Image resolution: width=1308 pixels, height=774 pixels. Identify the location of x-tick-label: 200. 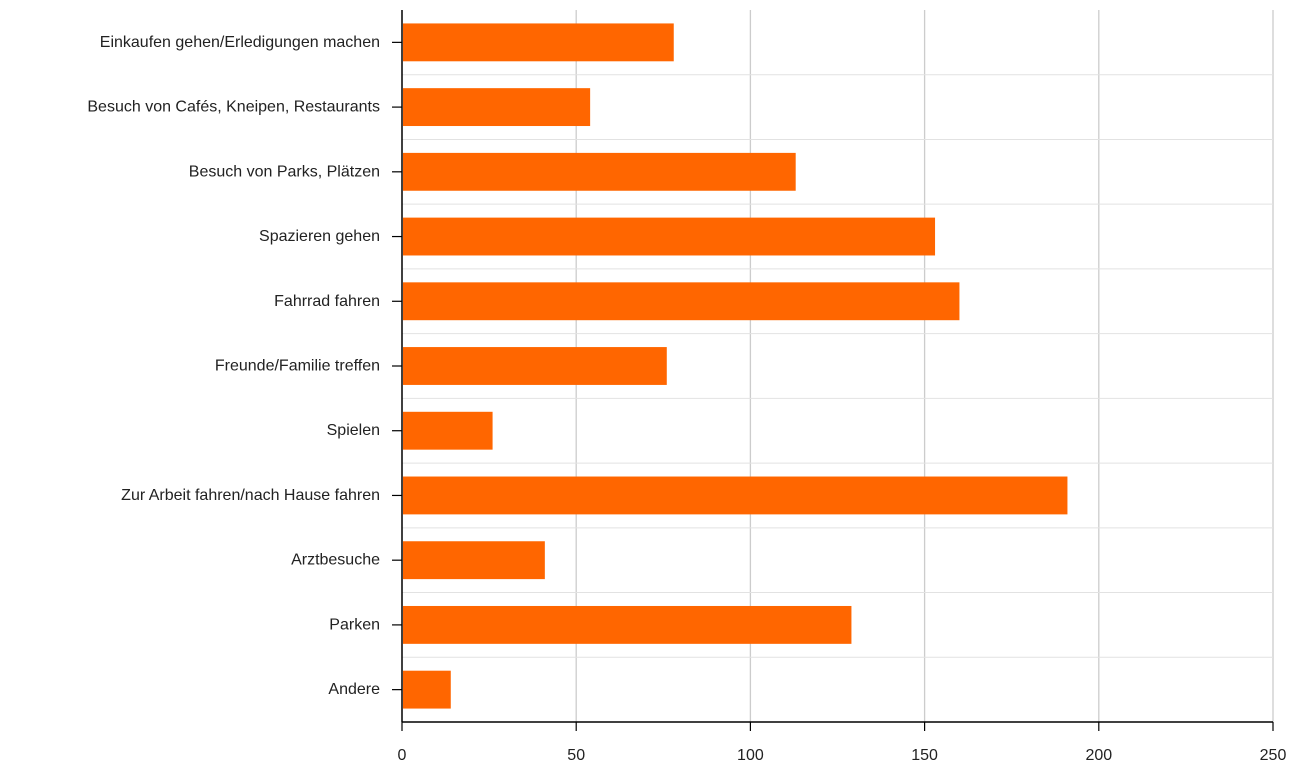
(1098, 755).